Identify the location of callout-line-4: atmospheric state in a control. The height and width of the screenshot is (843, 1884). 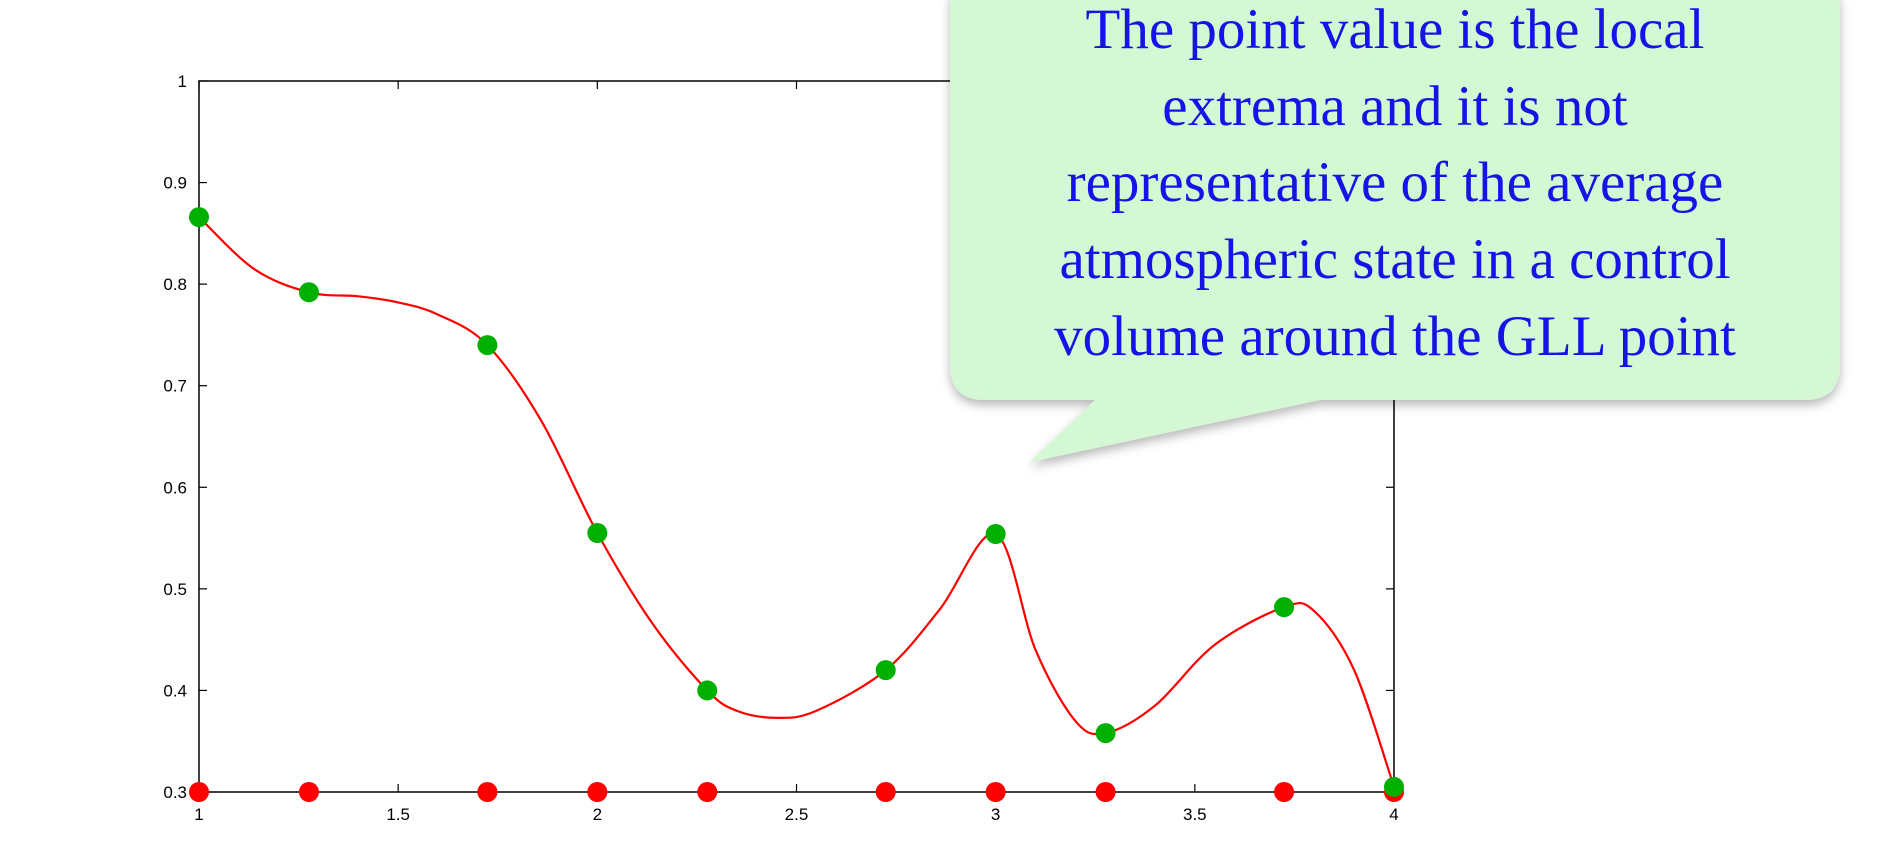
(1394, 259).